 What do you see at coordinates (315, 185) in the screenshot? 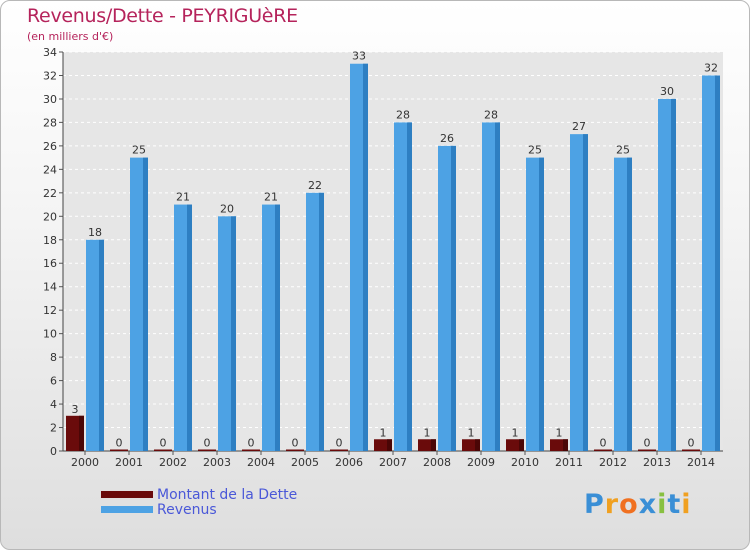
I see `data-label-revenus: 22` at bounding box center [315, 185].